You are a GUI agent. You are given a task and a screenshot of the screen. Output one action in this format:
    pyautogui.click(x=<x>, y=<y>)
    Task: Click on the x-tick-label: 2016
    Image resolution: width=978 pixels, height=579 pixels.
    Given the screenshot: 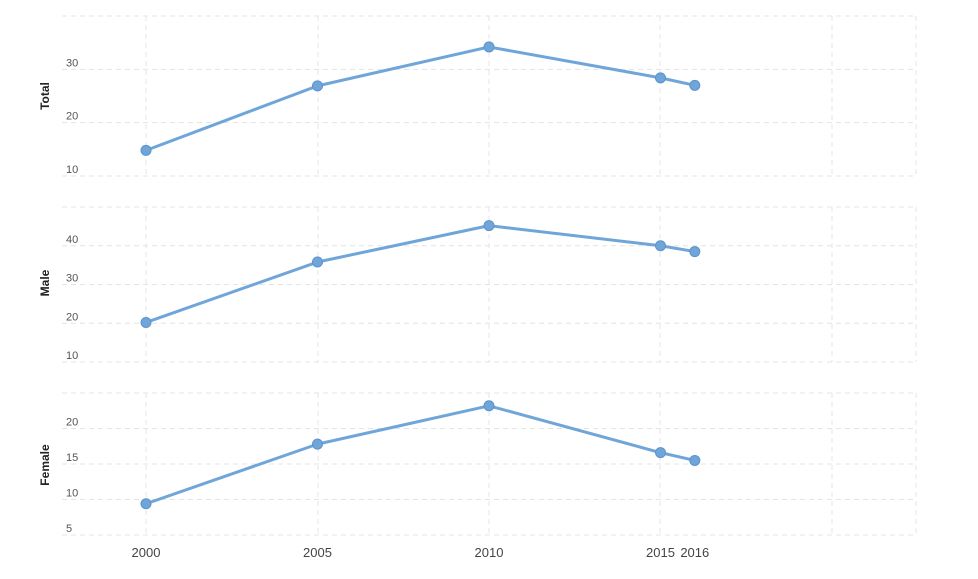 What is the action you would take?
    pyautogui.click(x=694, y=552)
    